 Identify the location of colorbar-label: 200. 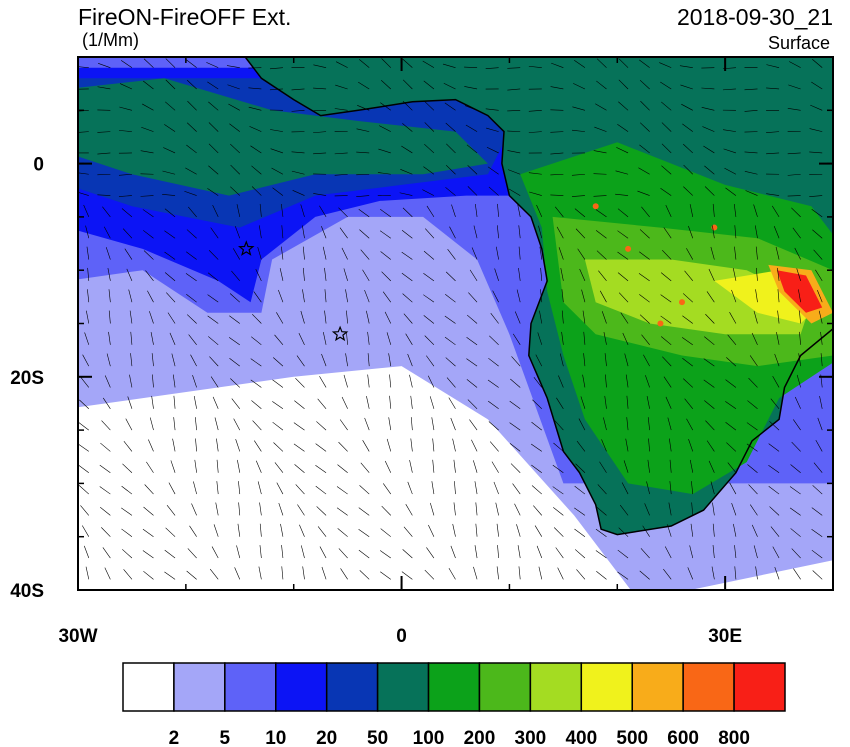
(480, 737).